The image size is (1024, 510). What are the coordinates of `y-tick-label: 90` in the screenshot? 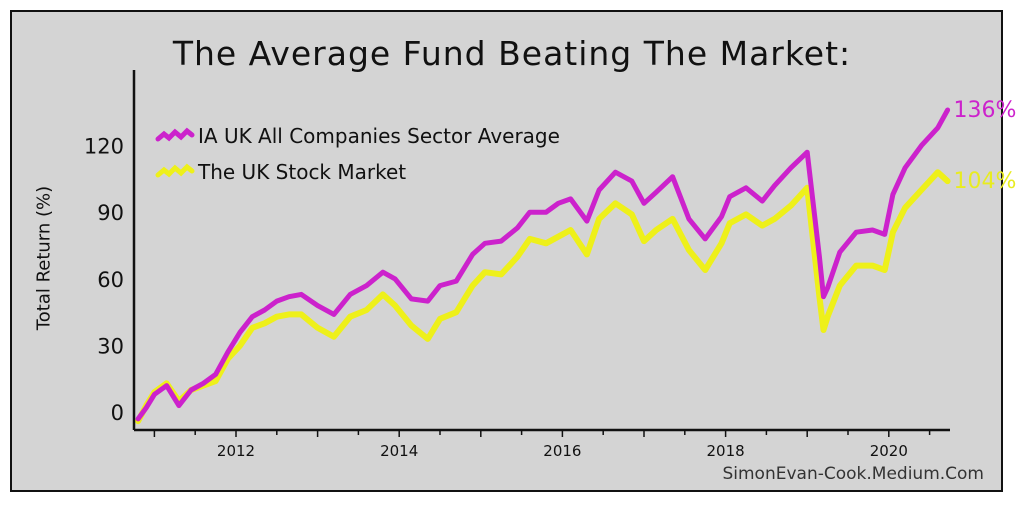 It's located at (110, 213).